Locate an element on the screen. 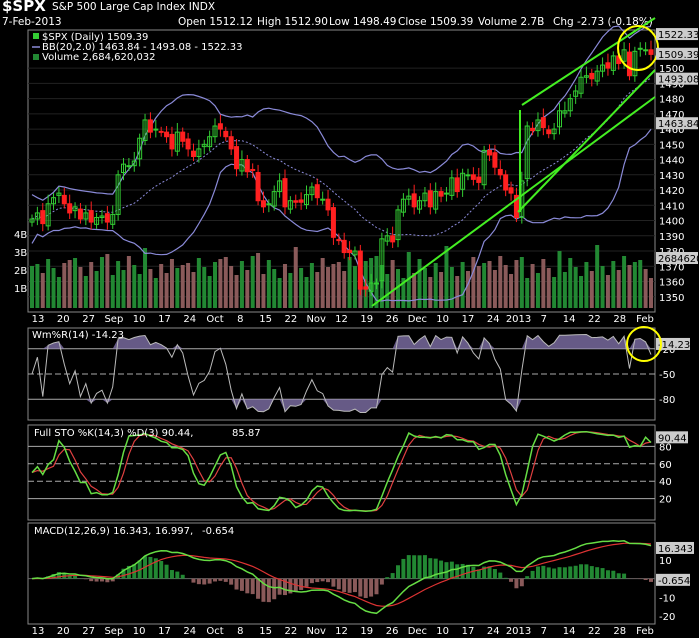 This screenshot has height=638, width=699. price-tag: 1463.84 is located at coordinates (678, 124).